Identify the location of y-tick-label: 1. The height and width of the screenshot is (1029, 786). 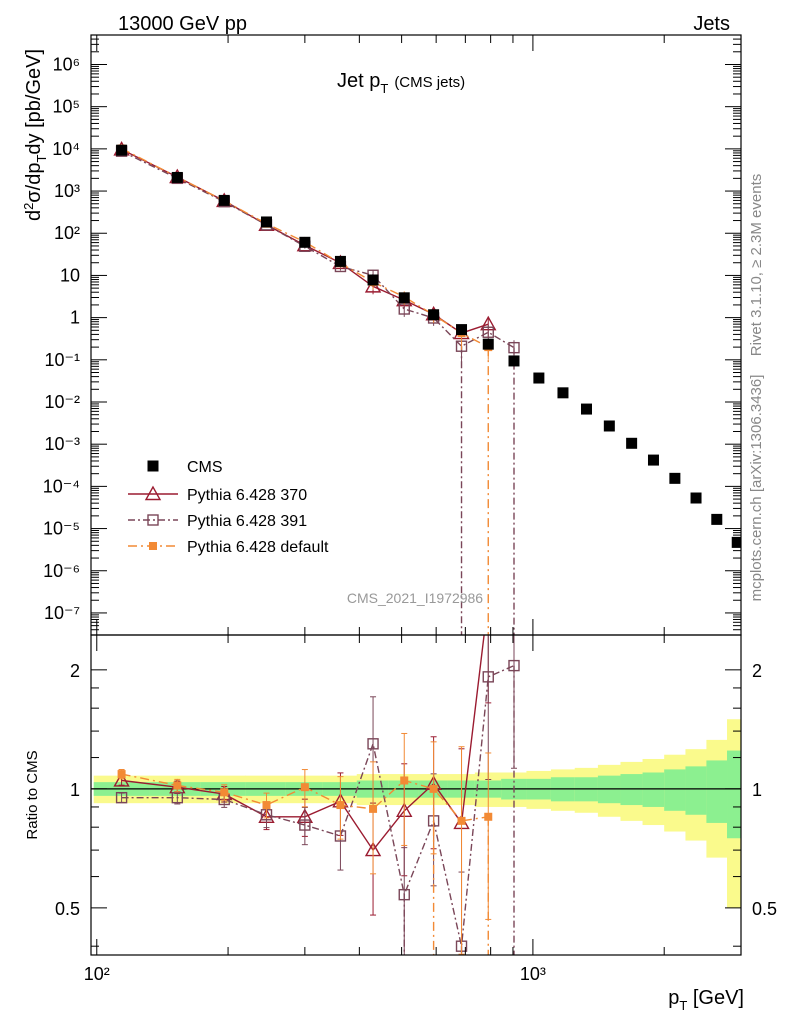
(75, 318).